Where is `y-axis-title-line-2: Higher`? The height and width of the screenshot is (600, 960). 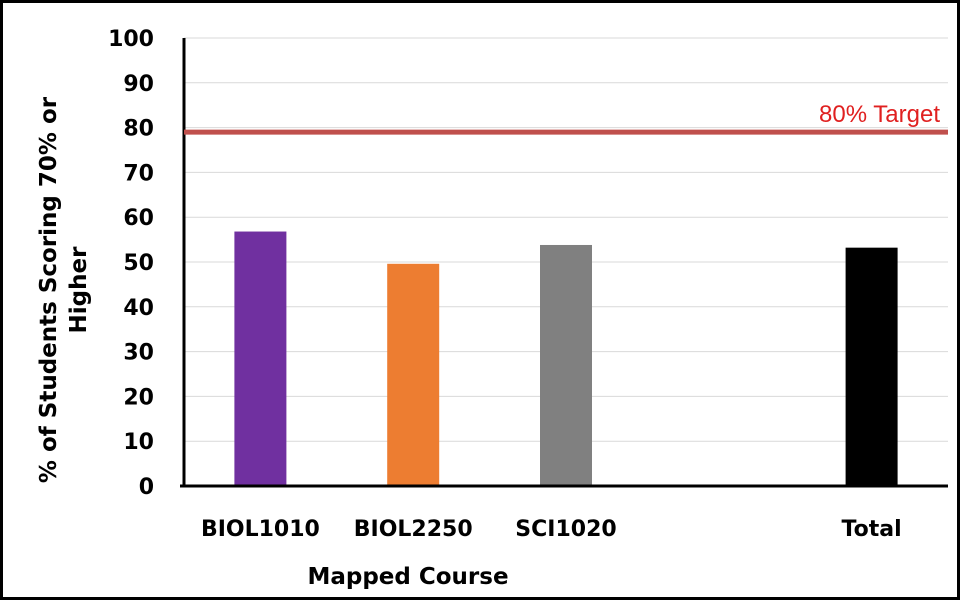
y-axis-title-line-2: Higher is located at coordinates (79, 290).